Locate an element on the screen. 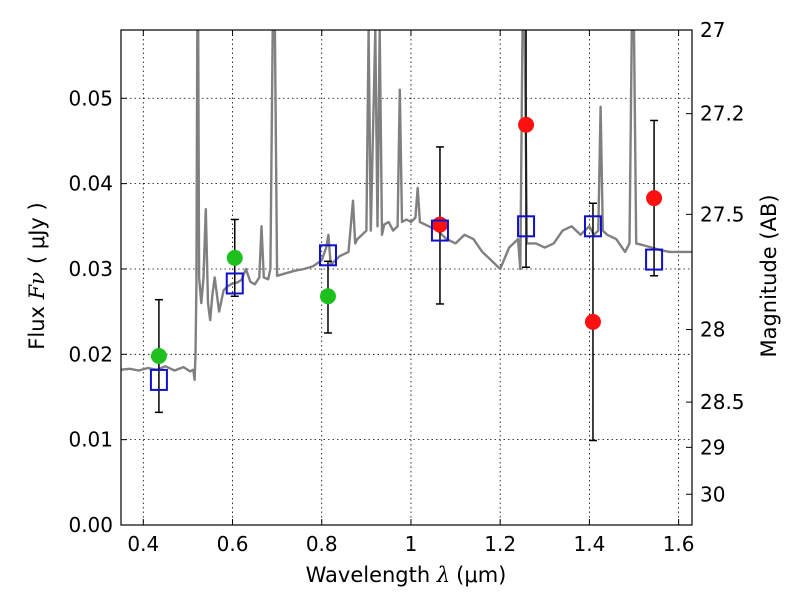  y-right-tick-label: 28.5 is located at coordinates (722, 402).